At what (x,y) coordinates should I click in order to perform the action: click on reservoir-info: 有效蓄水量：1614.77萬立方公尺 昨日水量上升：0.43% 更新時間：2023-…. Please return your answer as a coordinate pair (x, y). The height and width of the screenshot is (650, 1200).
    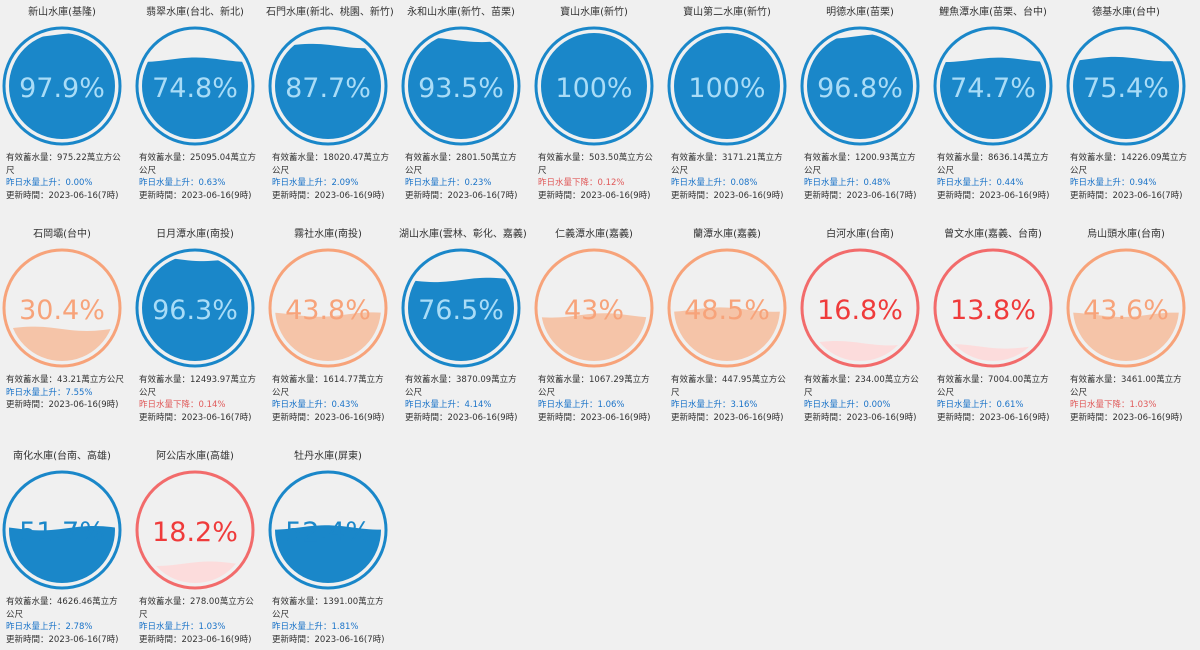
    Looking at the image, I should click on (331, 399).